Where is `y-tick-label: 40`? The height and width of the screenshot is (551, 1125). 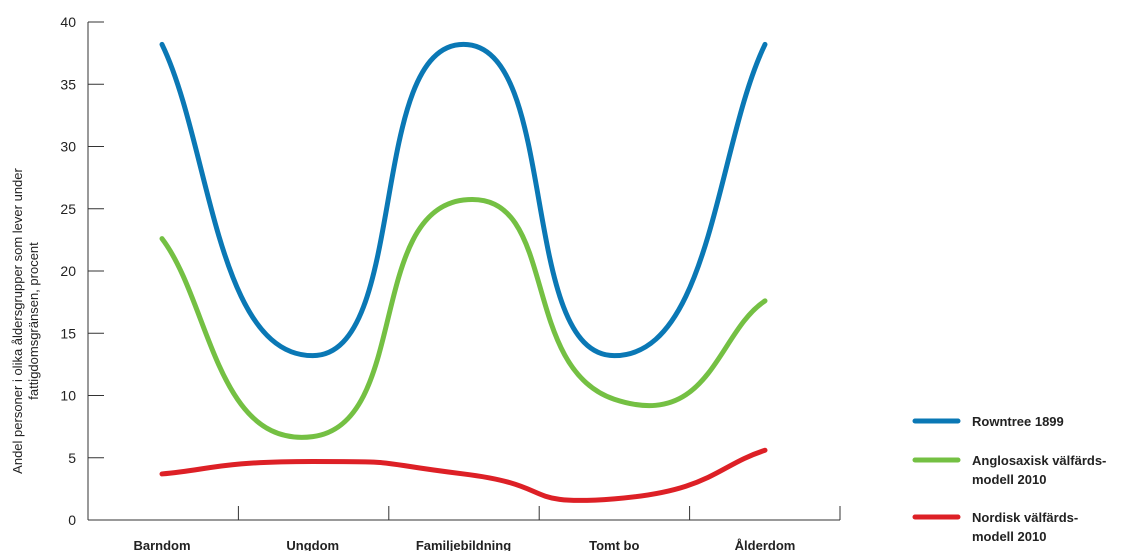 y-tick-label: 40 is located at coordinates (68, 22).